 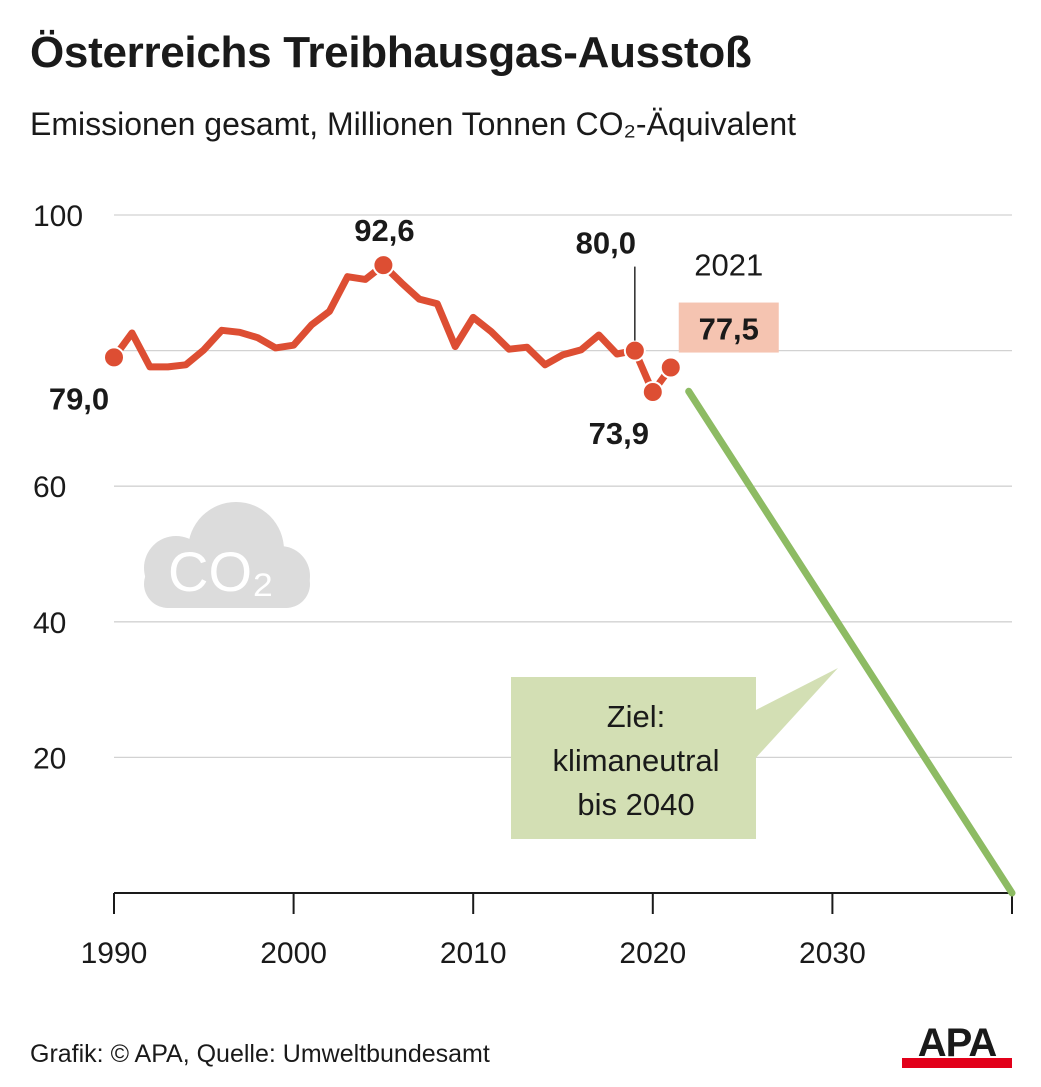 What do you see at coordinates (636, 716) in the screenshot?
I see `goal-line-1: Ziel:` at bounding box center [636, 716].